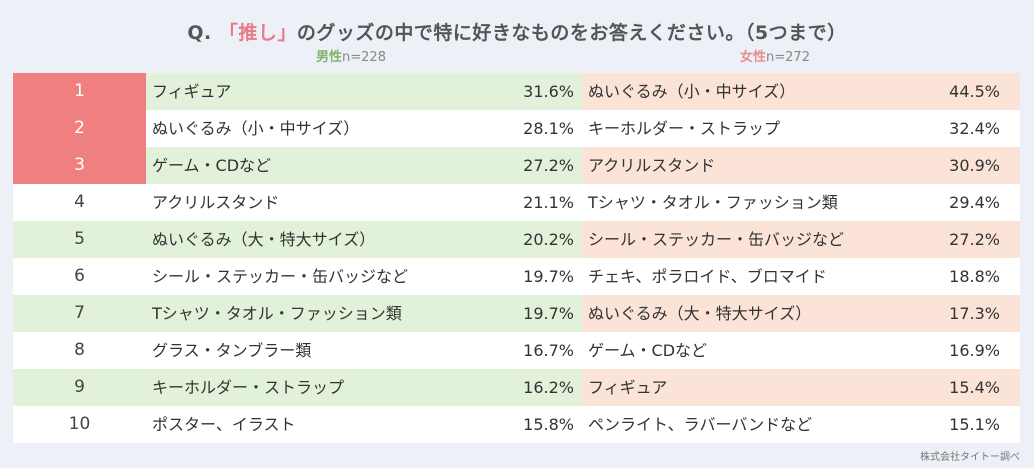  I want to click on male-item-percent: 16.2%, so click(548, 387).